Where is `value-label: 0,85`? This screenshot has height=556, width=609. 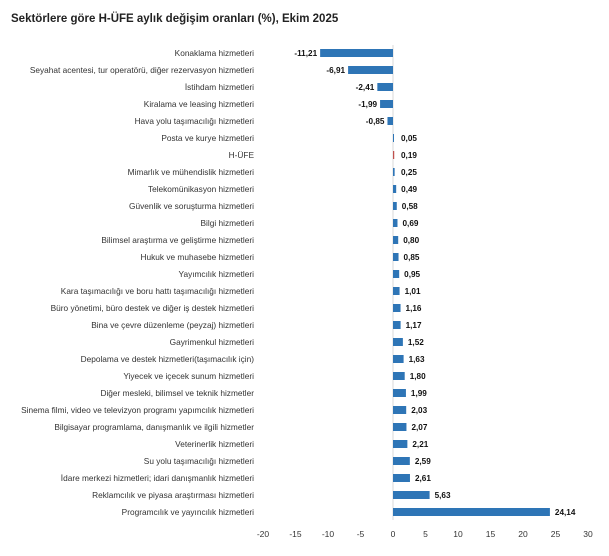 value-label: 0,85 is located at coordinates (412, 257).